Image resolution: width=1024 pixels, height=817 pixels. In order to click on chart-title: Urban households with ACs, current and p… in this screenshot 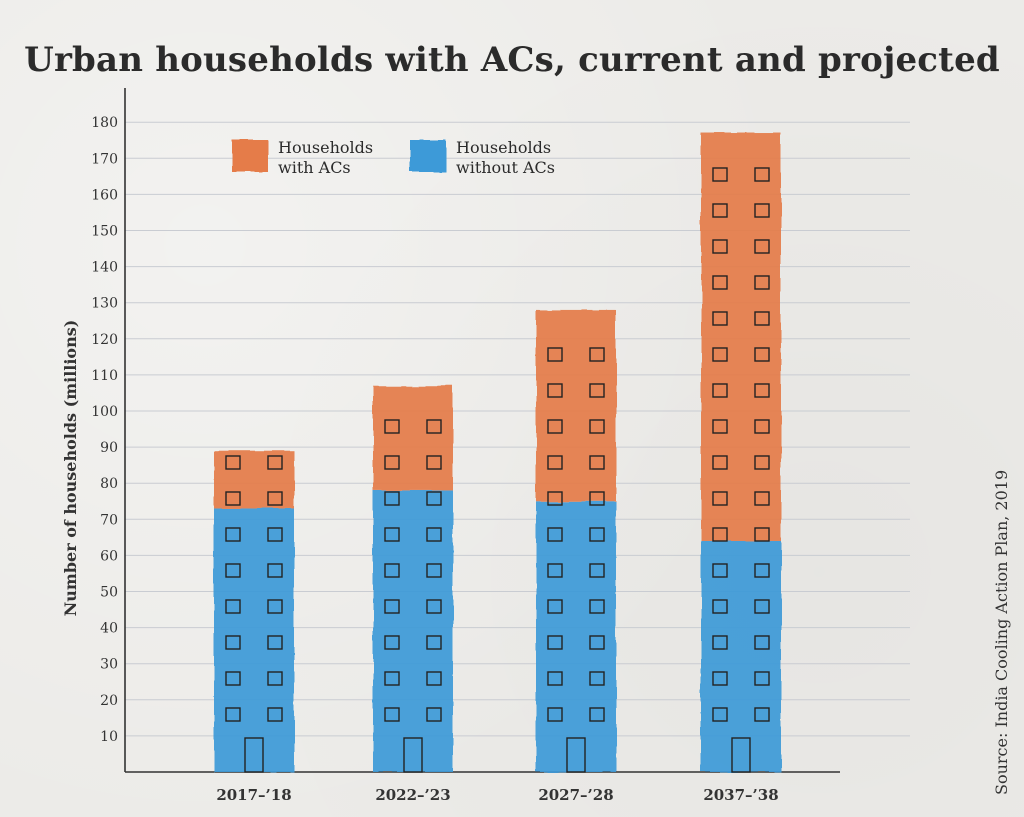, I will do `click(512, 60)`.